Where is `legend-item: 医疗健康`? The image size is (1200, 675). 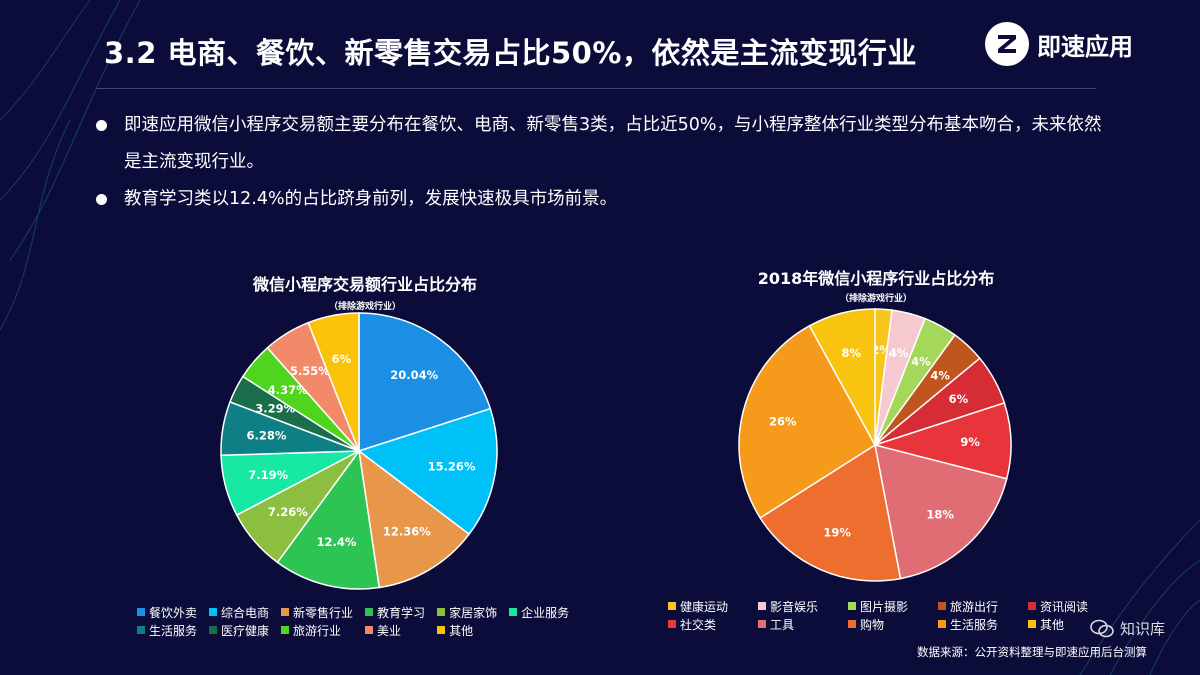
legend-item: 医疗健康 is located at coordinates (239, 630).